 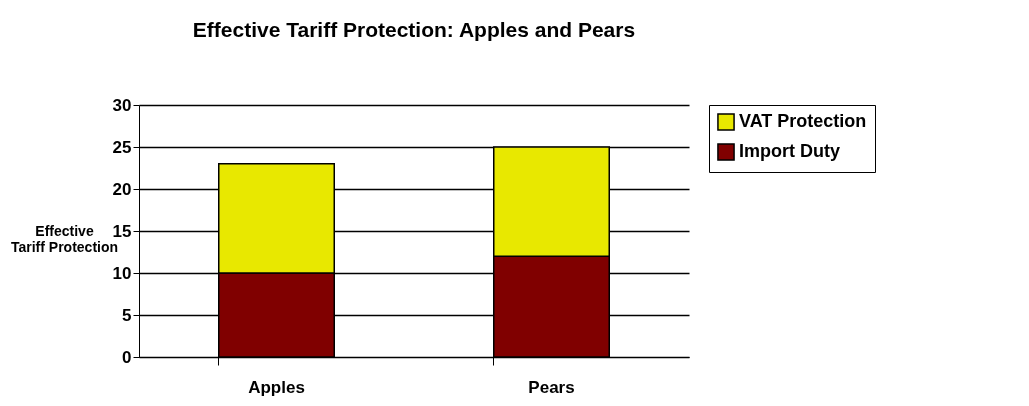 What do you see at coordinates (551, 387) in the screenshot?
I see `x-tick-label: Pears` at bounding box center [551, 387].